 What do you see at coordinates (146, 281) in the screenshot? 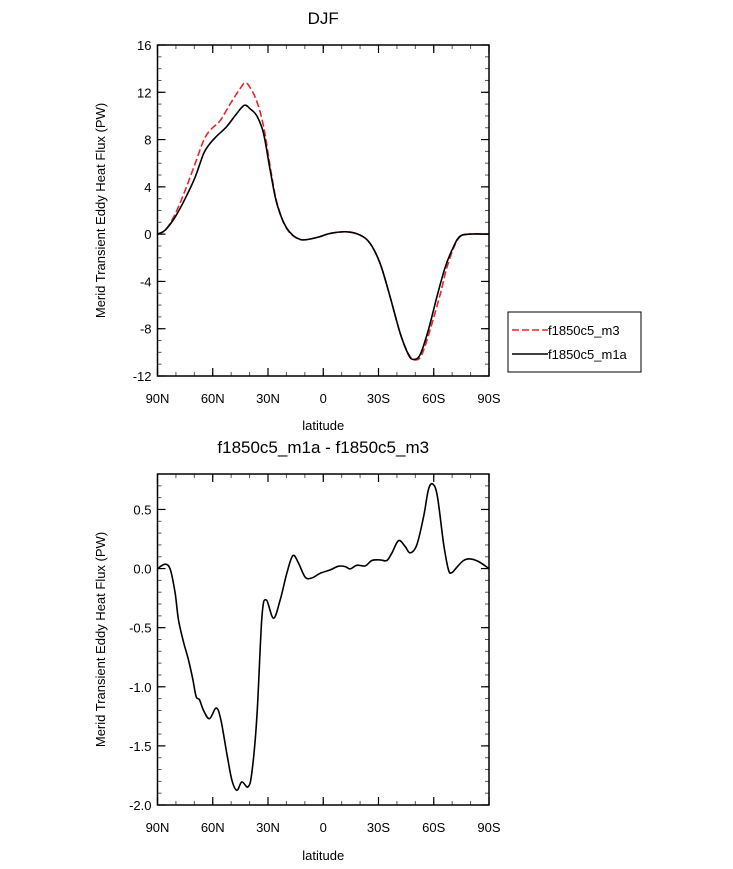
I see `y-tick-label: -4` at bounding box center [146, 281].